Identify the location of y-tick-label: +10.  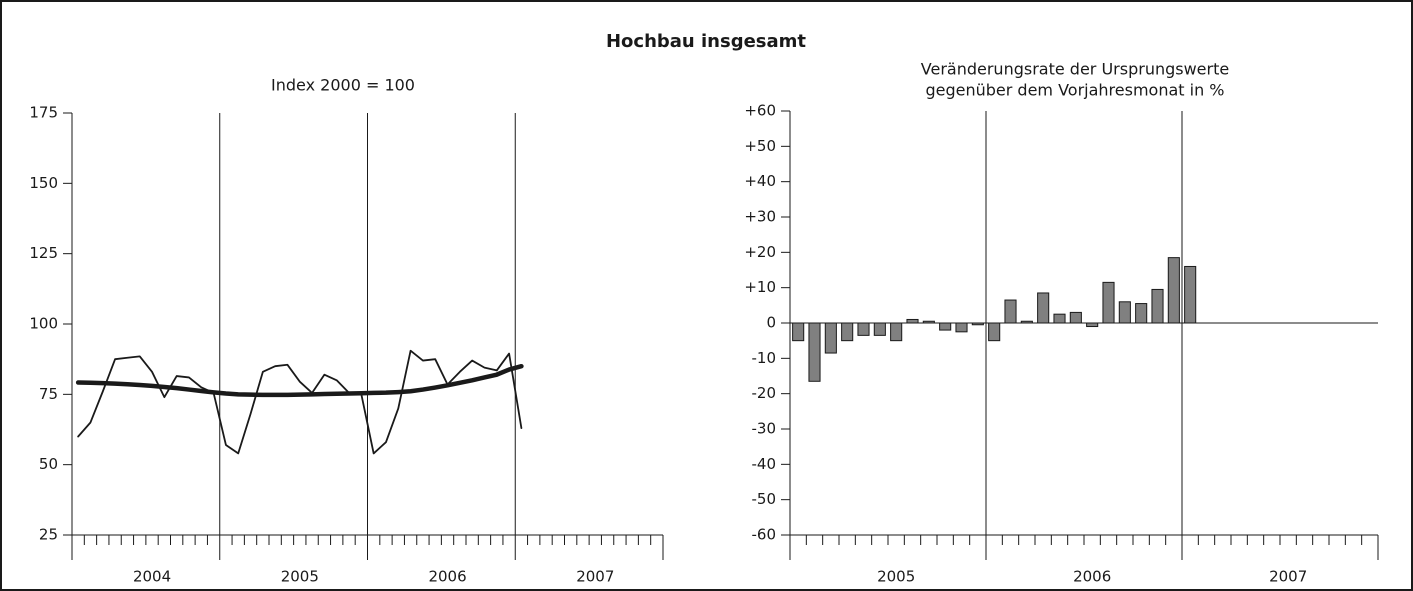
(760, 287).